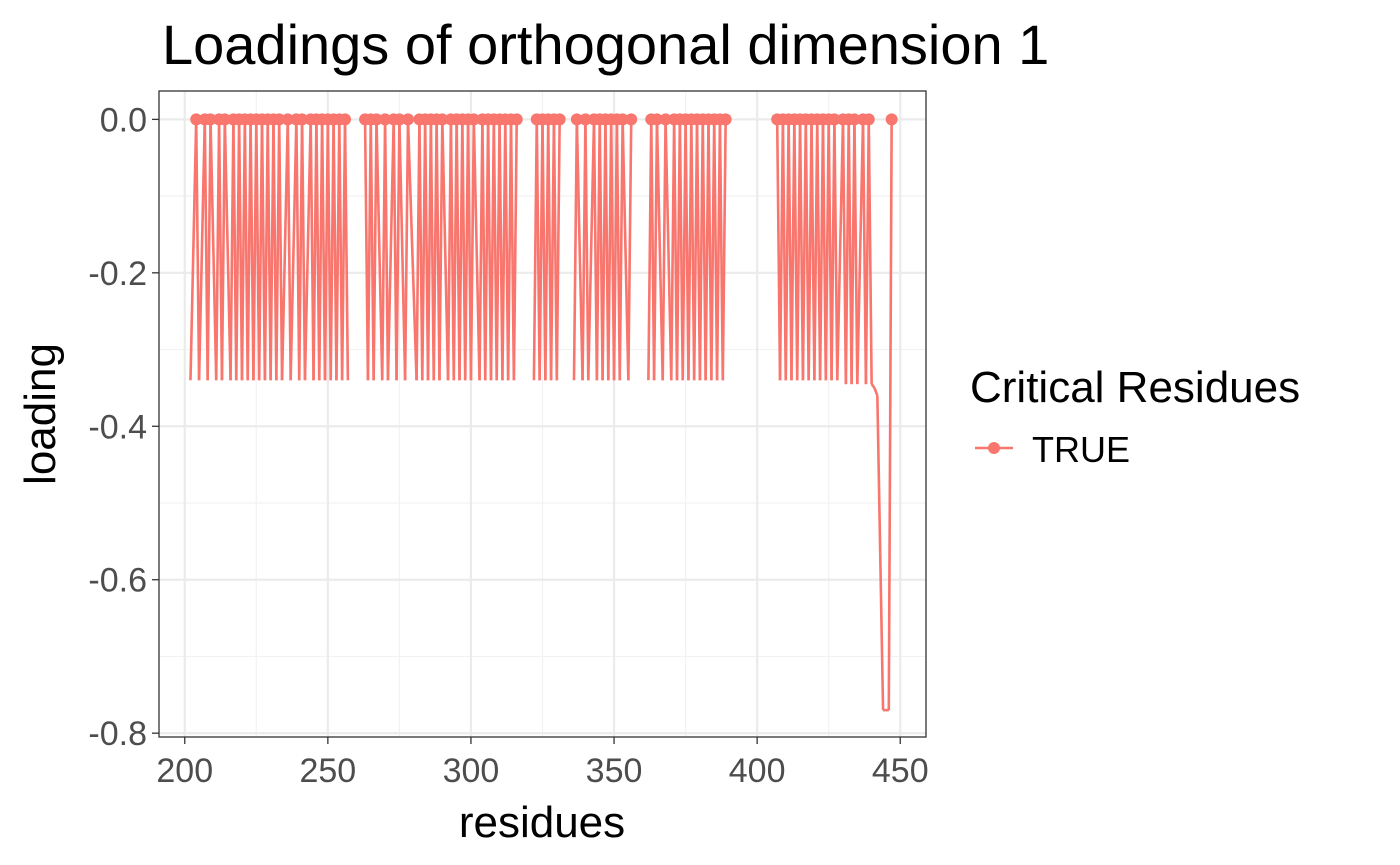 Image resolution: width=1400 pixels, height=865 pixels. What do you see at coordinates (40, 414) in the screenshot?
I see `y-axis-title: loading` at bounding box center [40, 414].